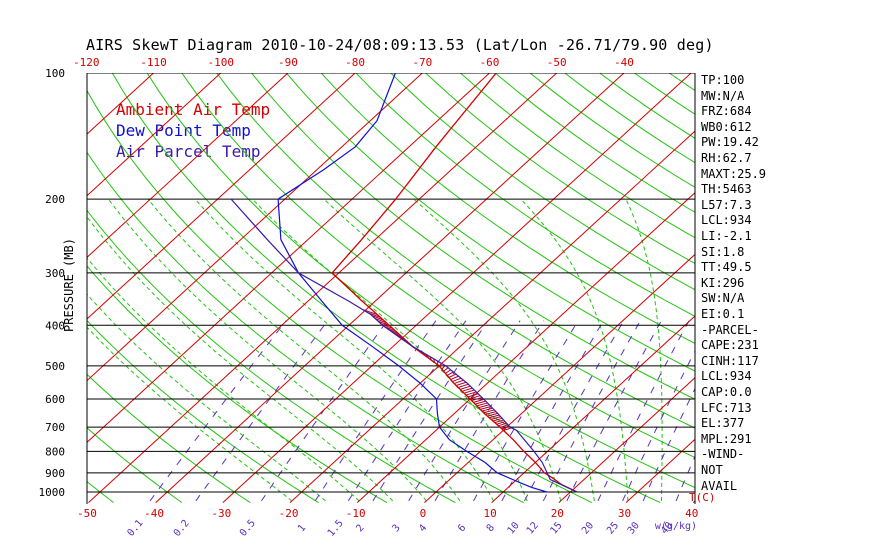 This screenshot has height=560, width=870. Describe the element at coordinates (726, 407) in the screenshot. I see `index-item: LFC:713` at that location.